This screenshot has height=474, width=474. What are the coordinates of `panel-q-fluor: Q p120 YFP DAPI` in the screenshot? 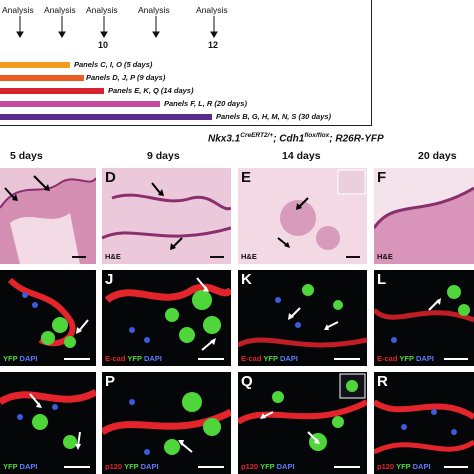 It's located at (302, 423).